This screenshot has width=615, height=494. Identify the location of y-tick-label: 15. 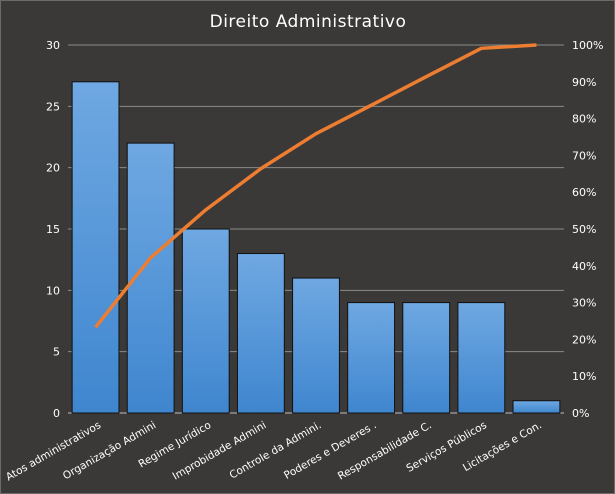
(53, 229).